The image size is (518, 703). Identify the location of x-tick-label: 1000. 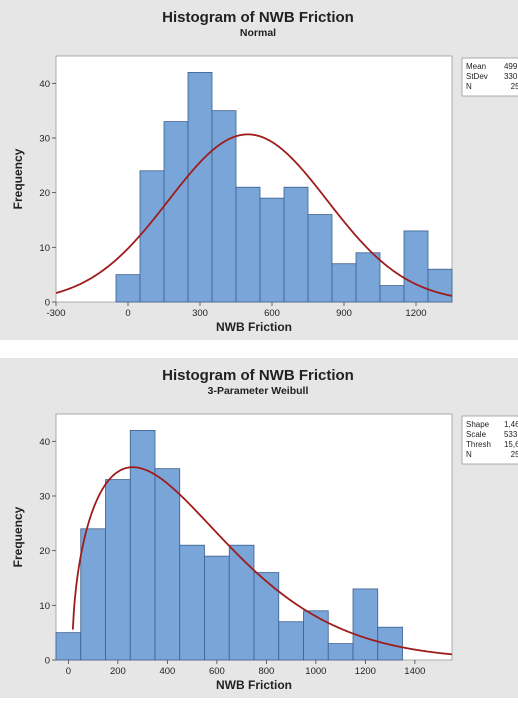
(315, 671).